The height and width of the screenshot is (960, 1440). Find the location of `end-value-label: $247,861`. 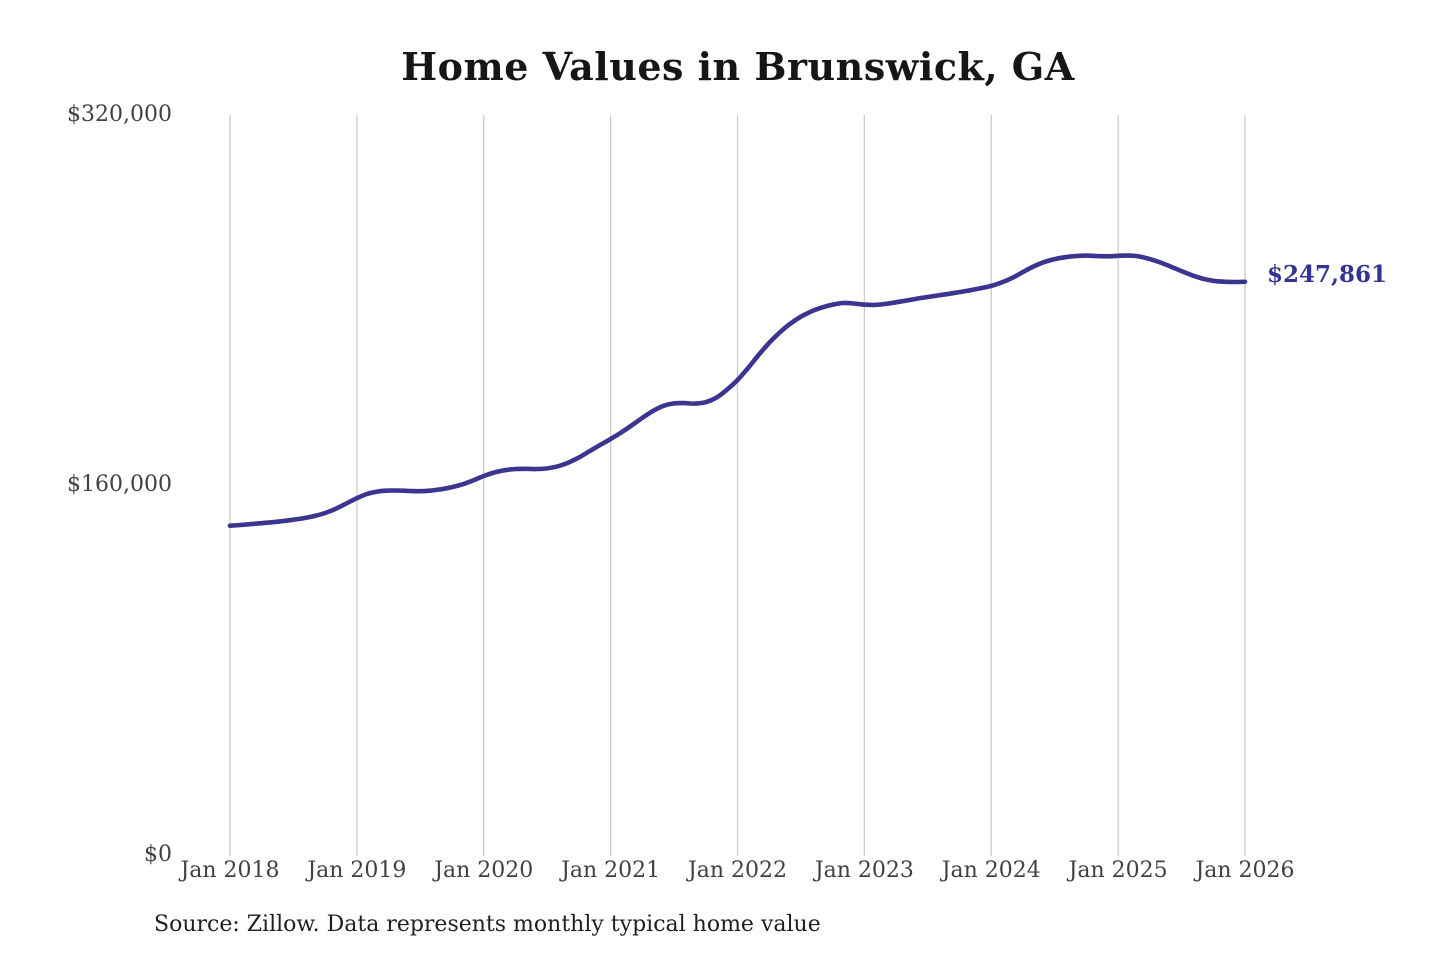

end-value-label: $247,861 is located at coordinates (1327, 274).